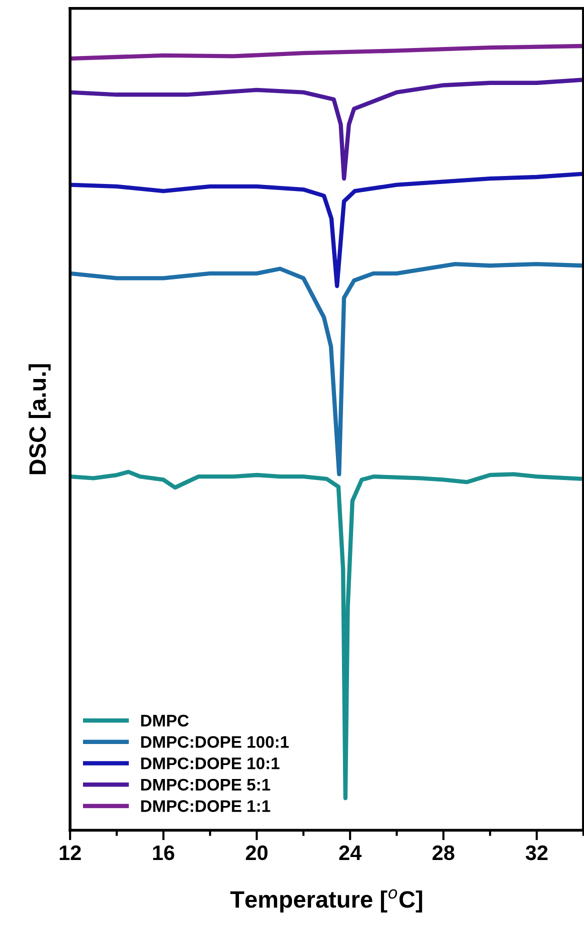  What do you see at coordinates (215, 742) in the screenshot?
I see `legend-label: DMPC:DOPE 100:1` at bounding box center [215, 742].